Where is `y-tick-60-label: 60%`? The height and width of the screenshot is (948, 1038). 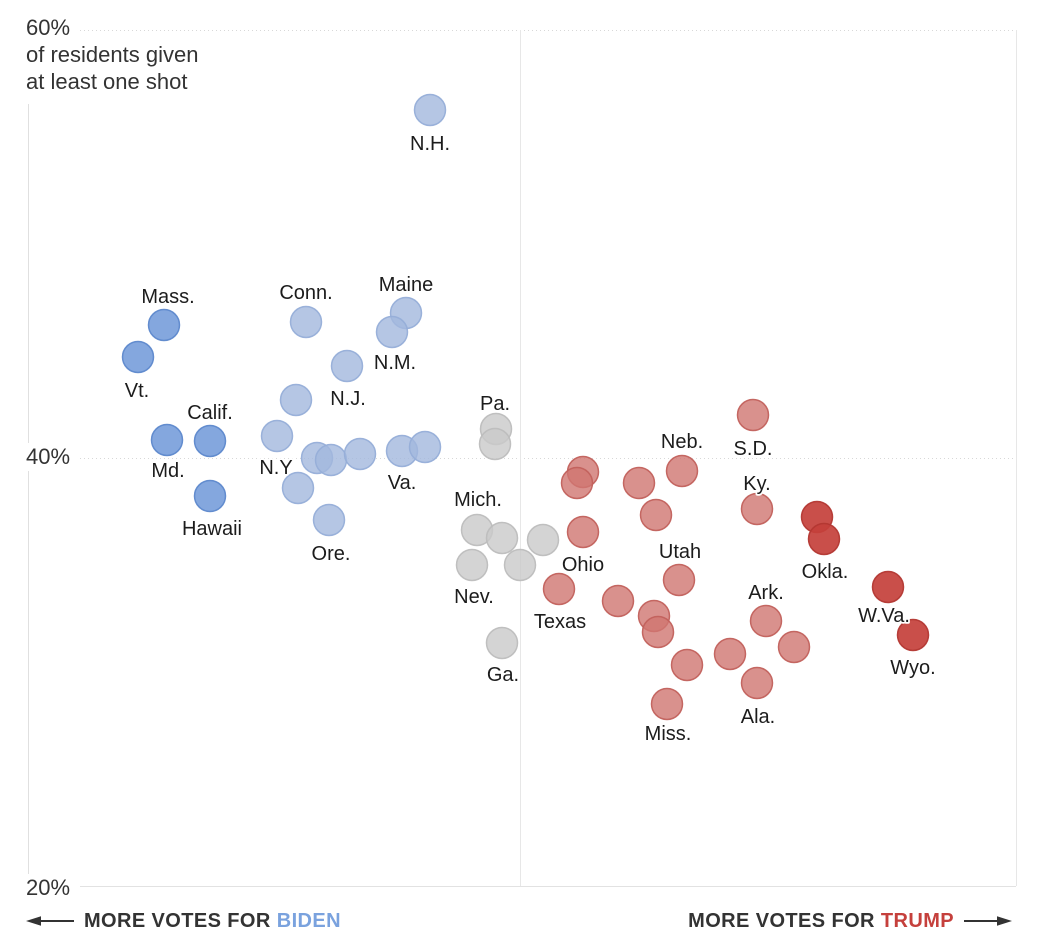
y-tick-60-label: 60% is located at coordinates (48, 27).